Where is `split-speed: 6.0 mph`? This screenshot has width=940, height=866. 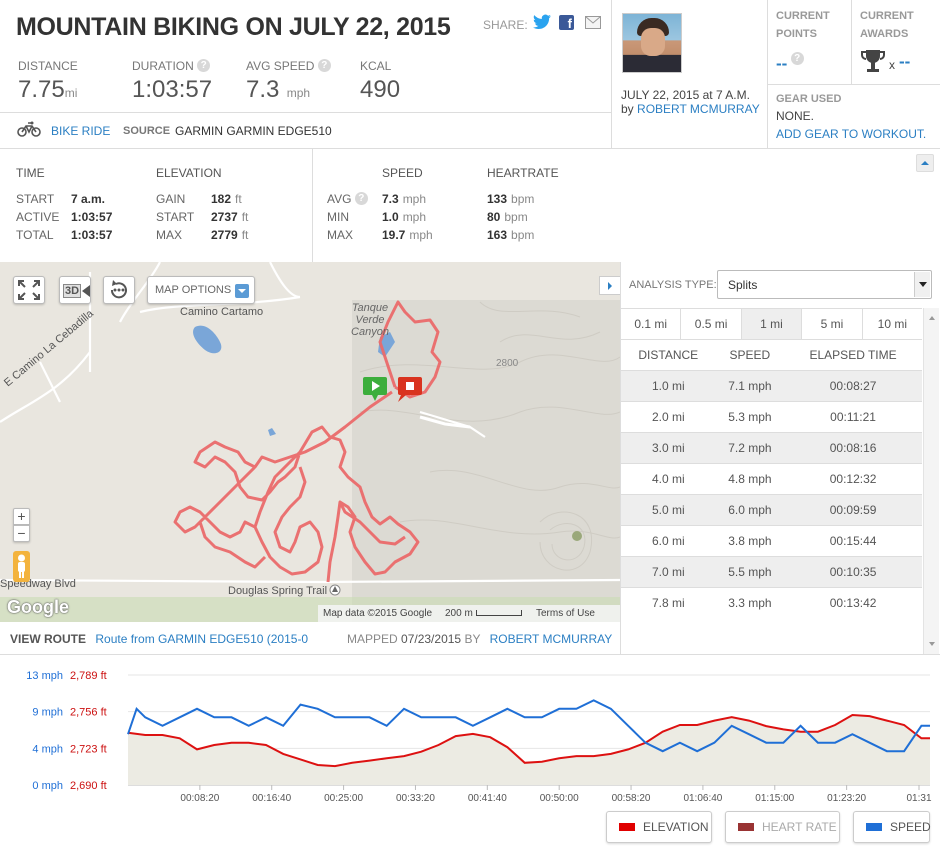 split-speed: 6.0 mph is located at coordinates (750, 509).